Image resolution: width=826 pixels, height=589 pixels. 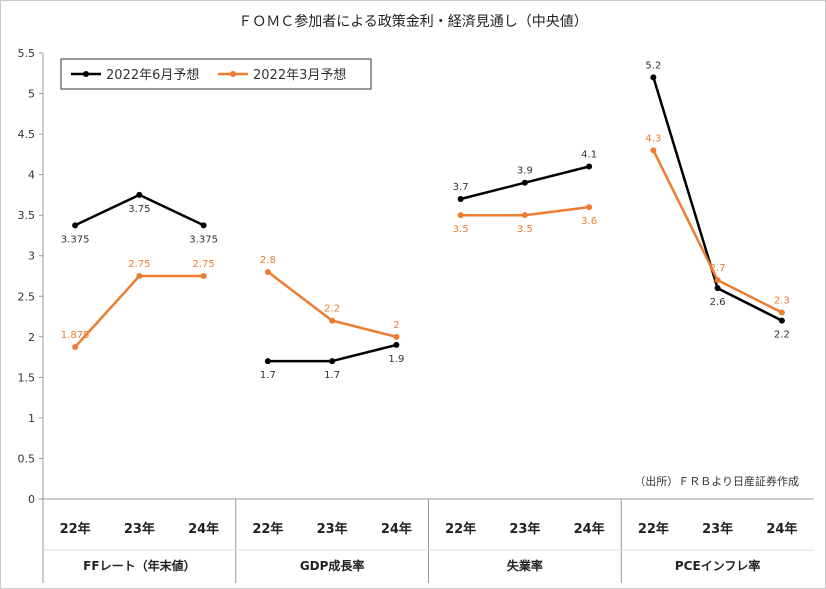 What do you see at coordinates (396, 325) in the screenshot?
I see `data-label: 2` at bounding box center [396, 325].